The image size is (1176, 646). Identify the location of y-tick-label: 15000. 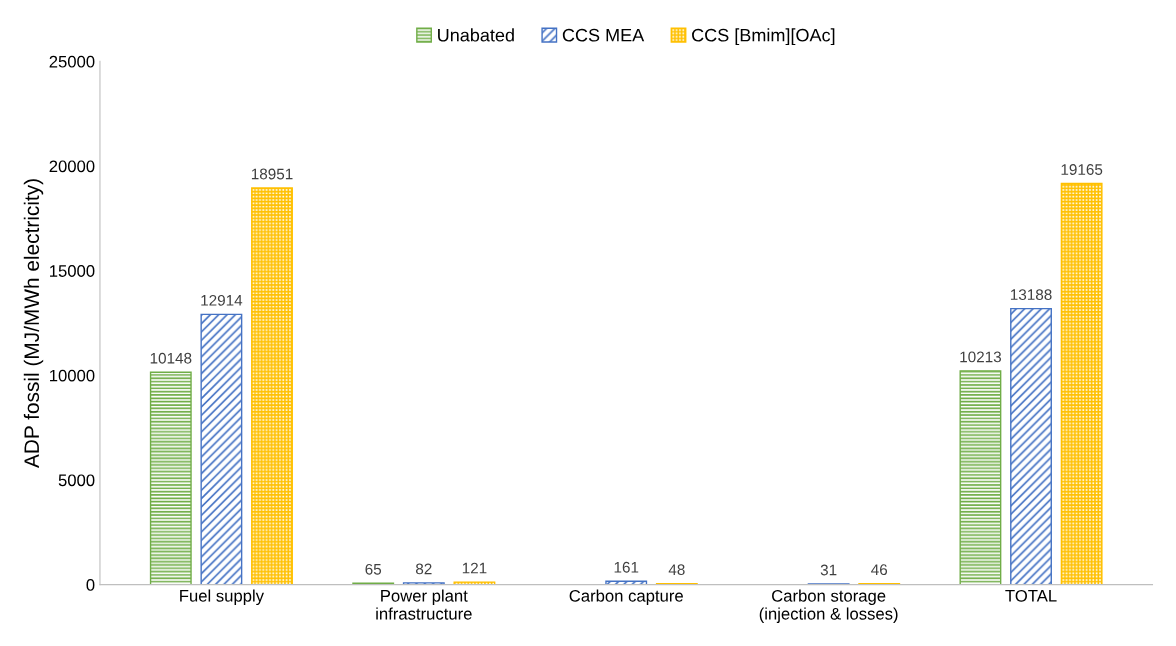
(72, 271).